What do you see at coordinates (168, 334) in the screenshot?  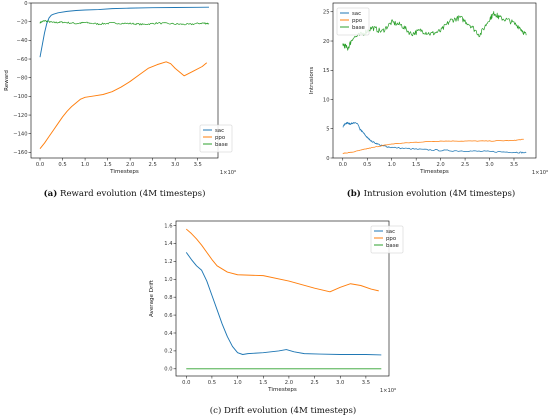 I see `y-tick-label: 0.4` at bounding box center [168, 334].